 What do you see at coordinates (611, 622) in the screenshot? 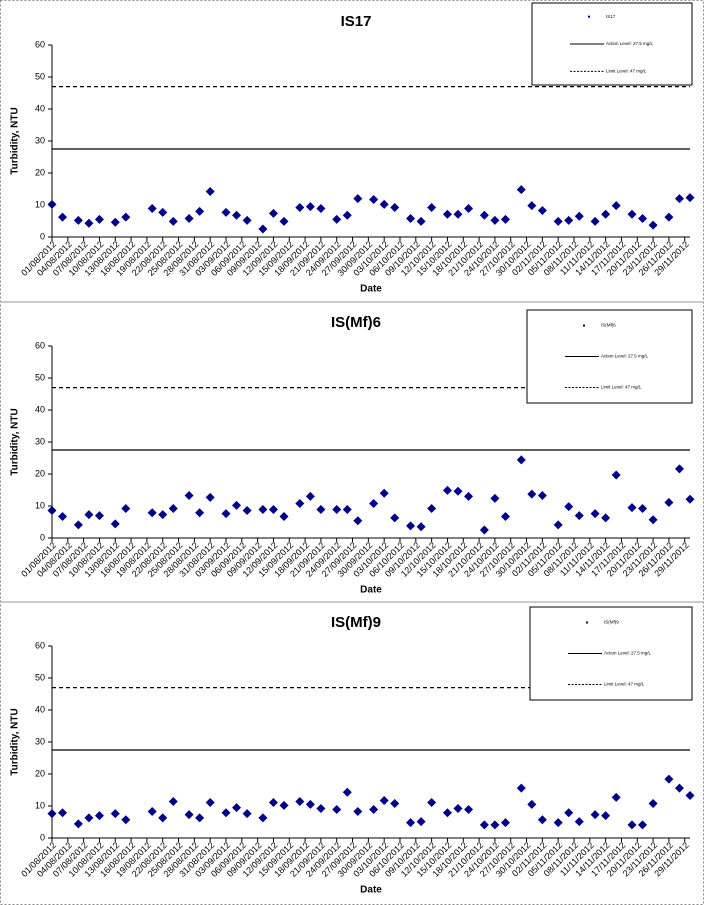
I see `legend-label: IS(Mf)9` at bounding box center [611, 622].